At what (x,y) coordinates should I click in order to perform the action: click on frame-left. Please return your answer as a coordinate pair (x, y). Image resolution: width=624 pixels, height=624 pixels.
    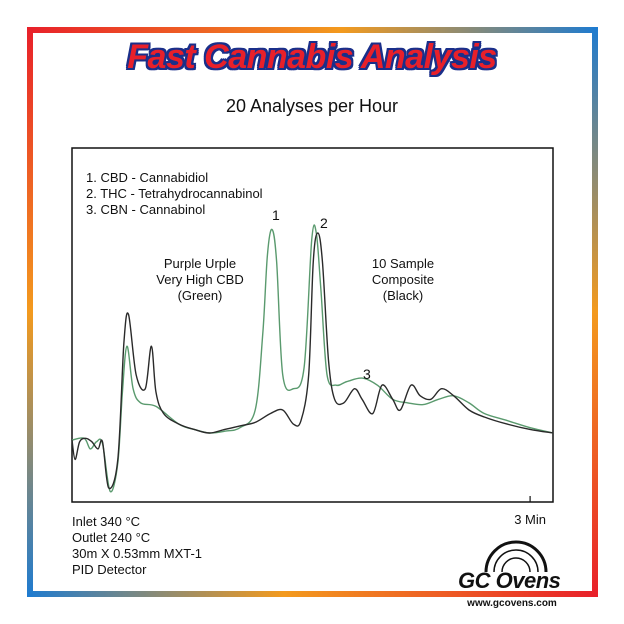
    Looking at the image, I should click on (30, 312).